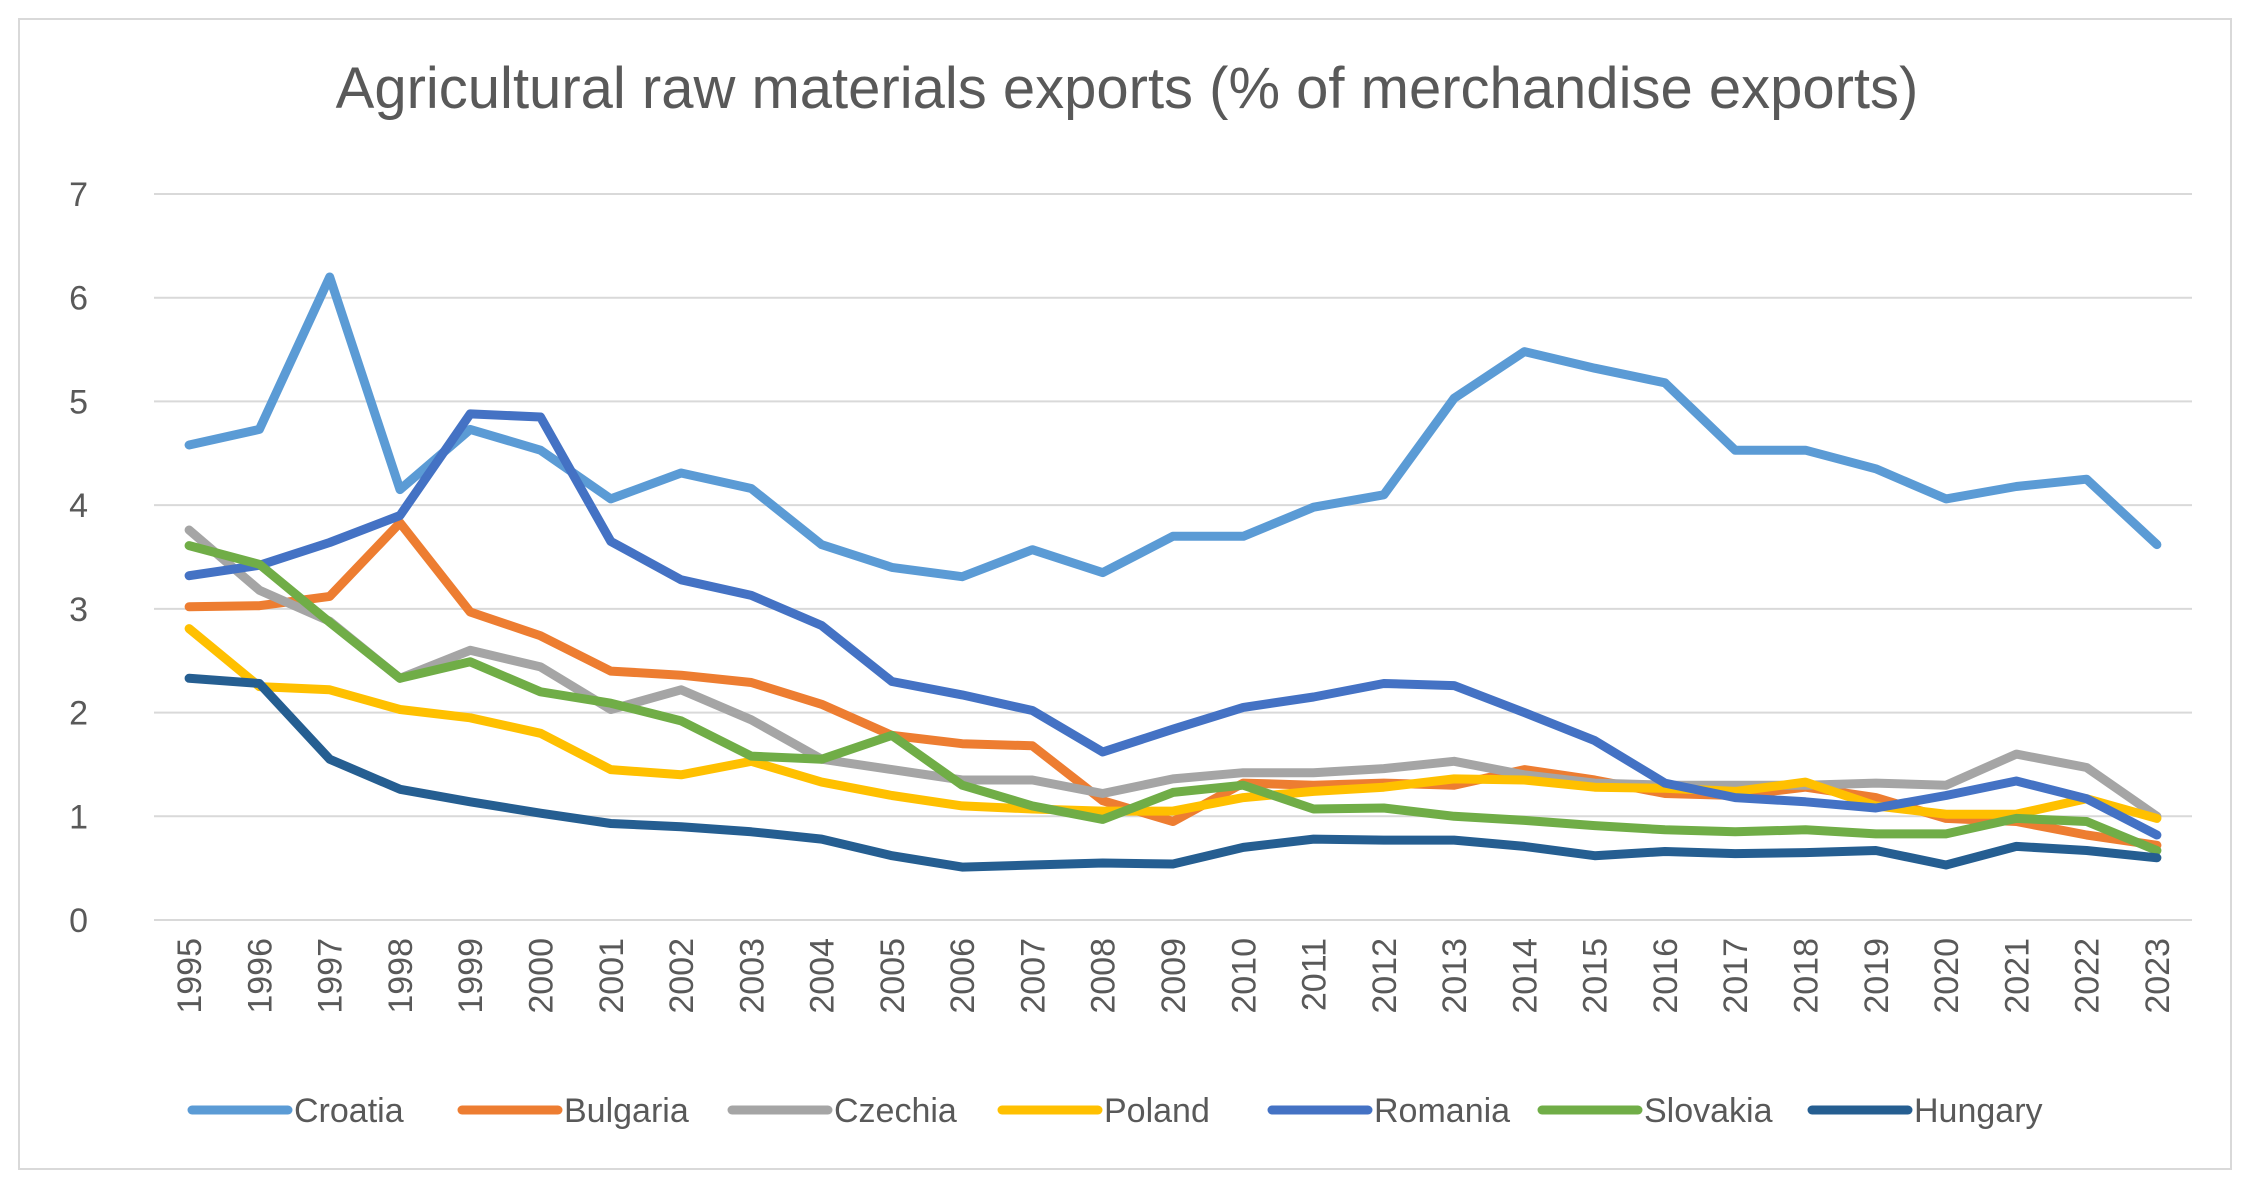 Image resolution: width=2258 pixels, height=1190 pixels. Describe the element at coordinates (1157, 1111) in the screenshot. I see `legend-label-poland: Poland` at that location.